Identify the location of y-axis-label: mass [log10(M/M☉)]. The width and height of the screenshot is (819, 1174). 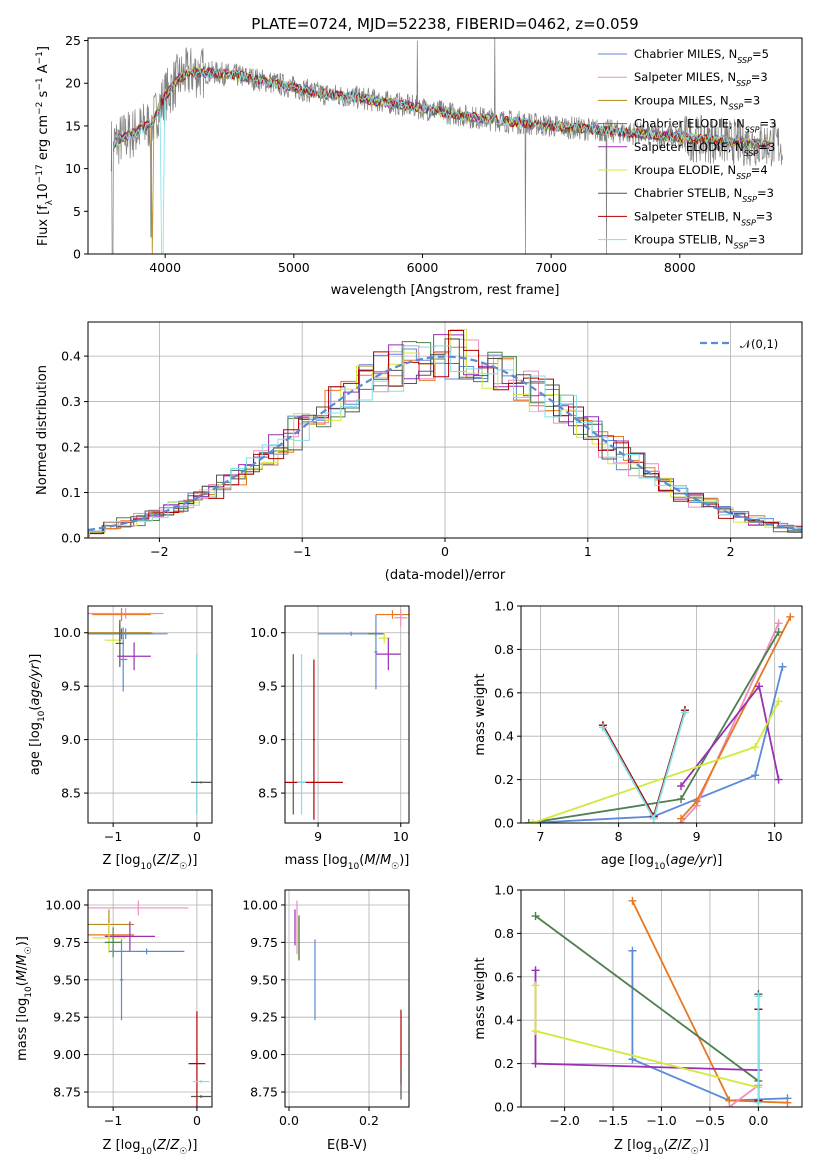
(24, 998).